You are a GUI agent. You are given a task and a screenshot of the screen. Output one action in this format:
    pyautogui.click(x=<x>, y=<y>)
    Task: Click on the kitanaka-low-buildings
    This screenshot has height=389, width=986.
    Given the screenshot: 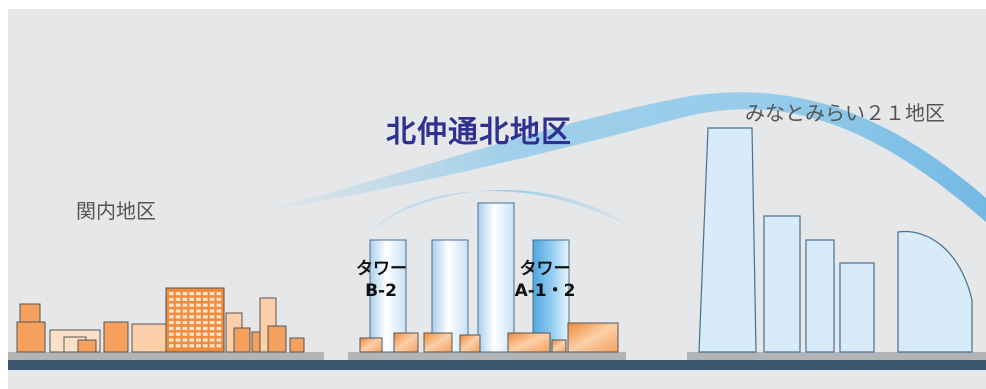 What is the action you would take?
    pyautogui.click(x=489, y=337)
    